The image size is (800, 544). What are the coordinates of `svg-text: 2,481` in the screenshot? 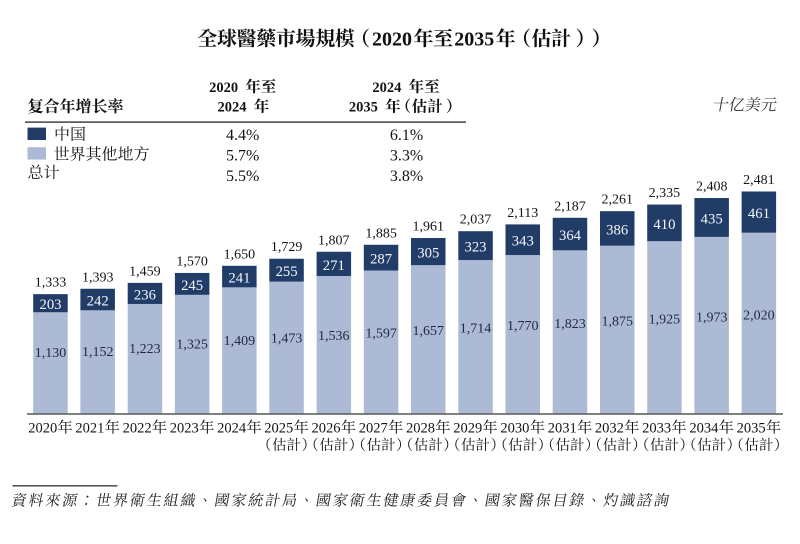 It's located at (759, 180).